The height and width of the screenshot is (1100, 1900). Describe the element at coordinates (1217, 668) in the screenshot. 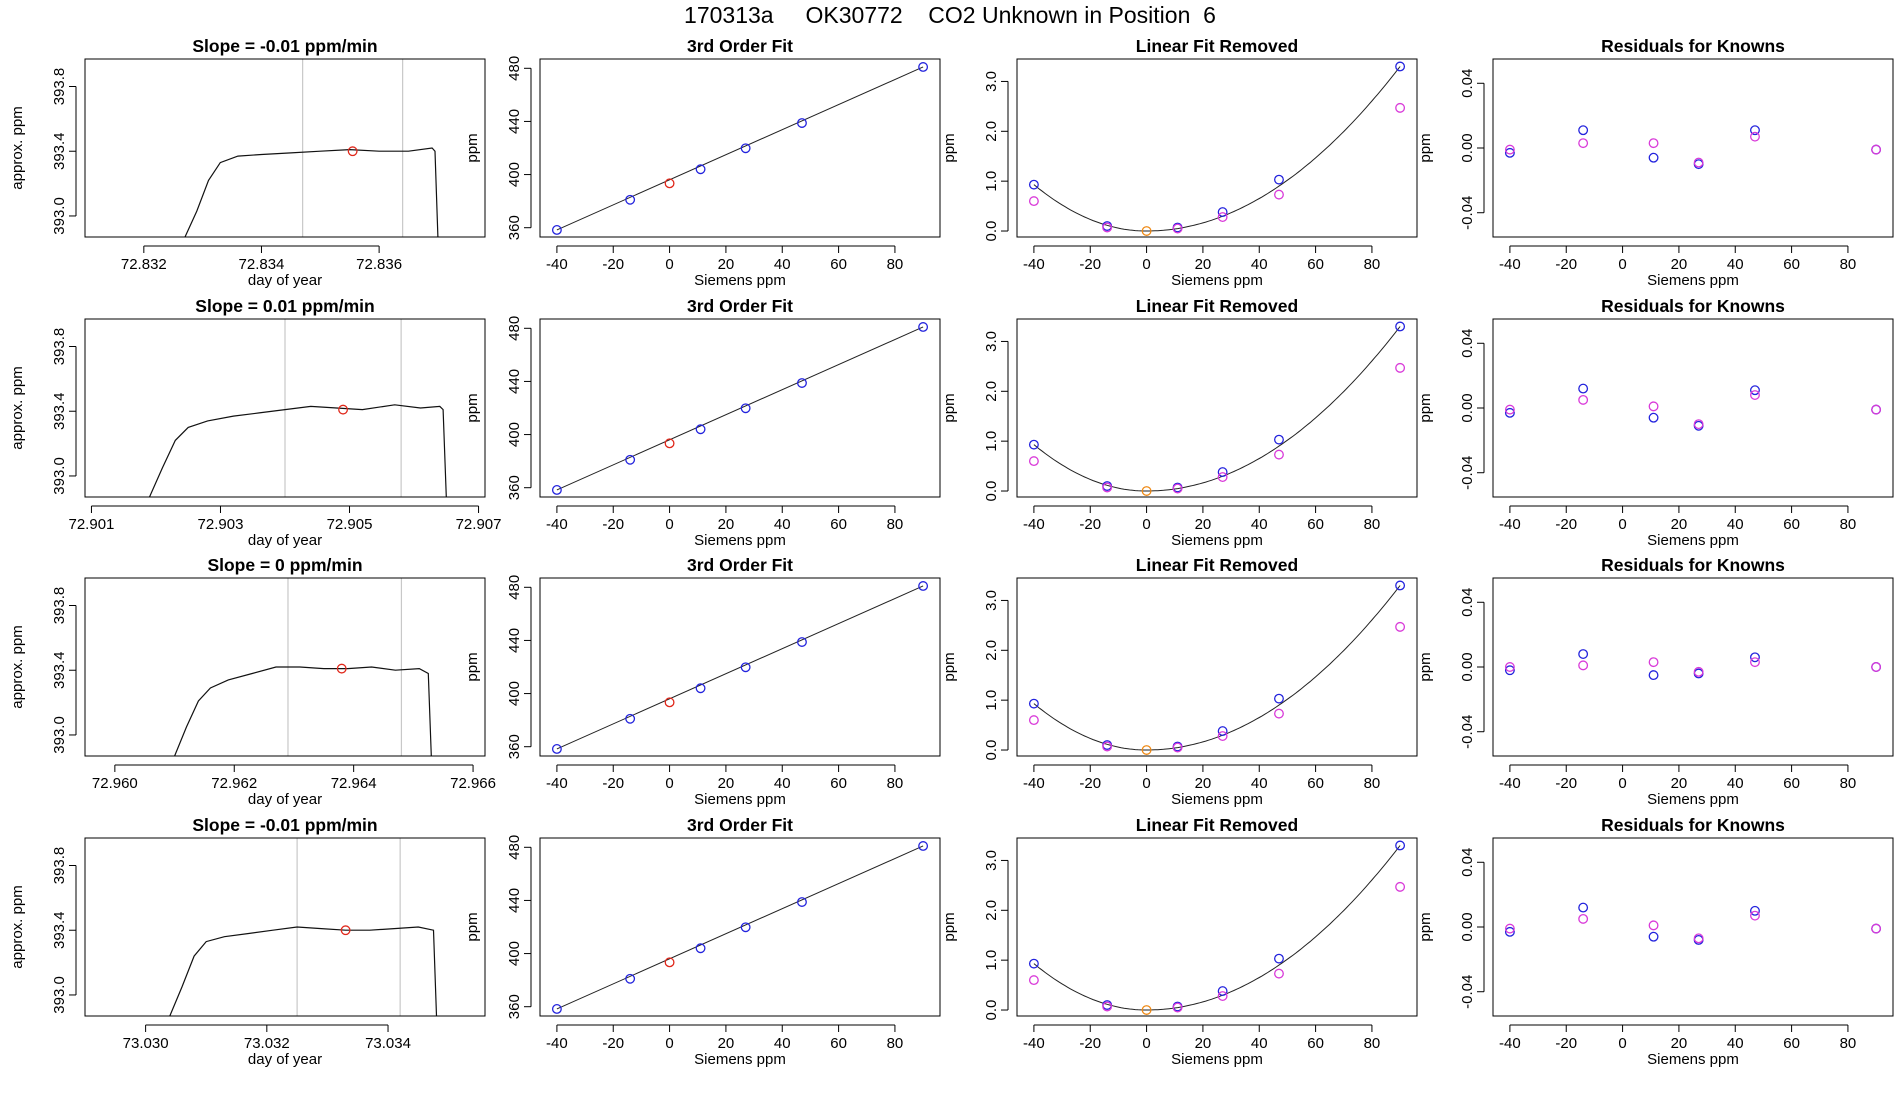

I see `fit-curve` at that location.